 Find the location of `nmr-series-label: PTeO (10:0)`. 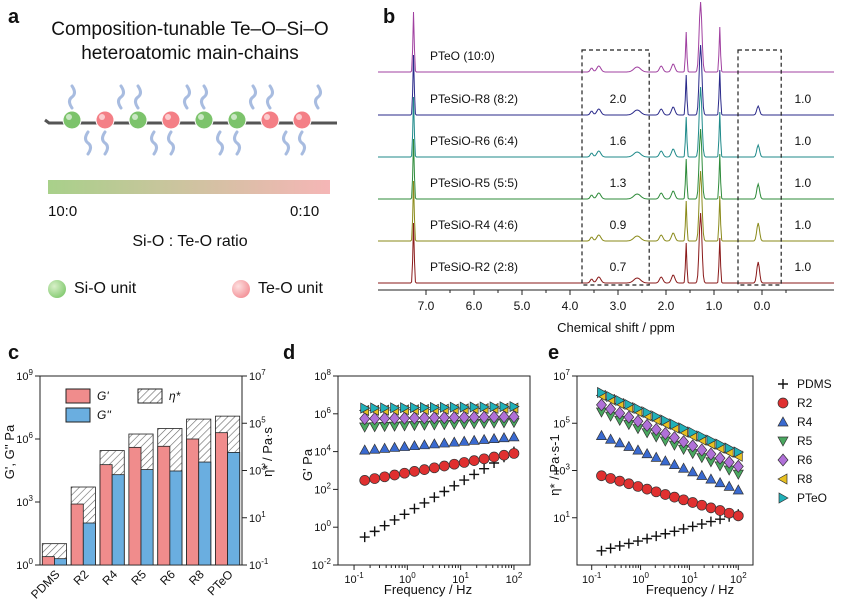

nmr-series-label: PTeO (10:0) is located at coordinates (462, 56).